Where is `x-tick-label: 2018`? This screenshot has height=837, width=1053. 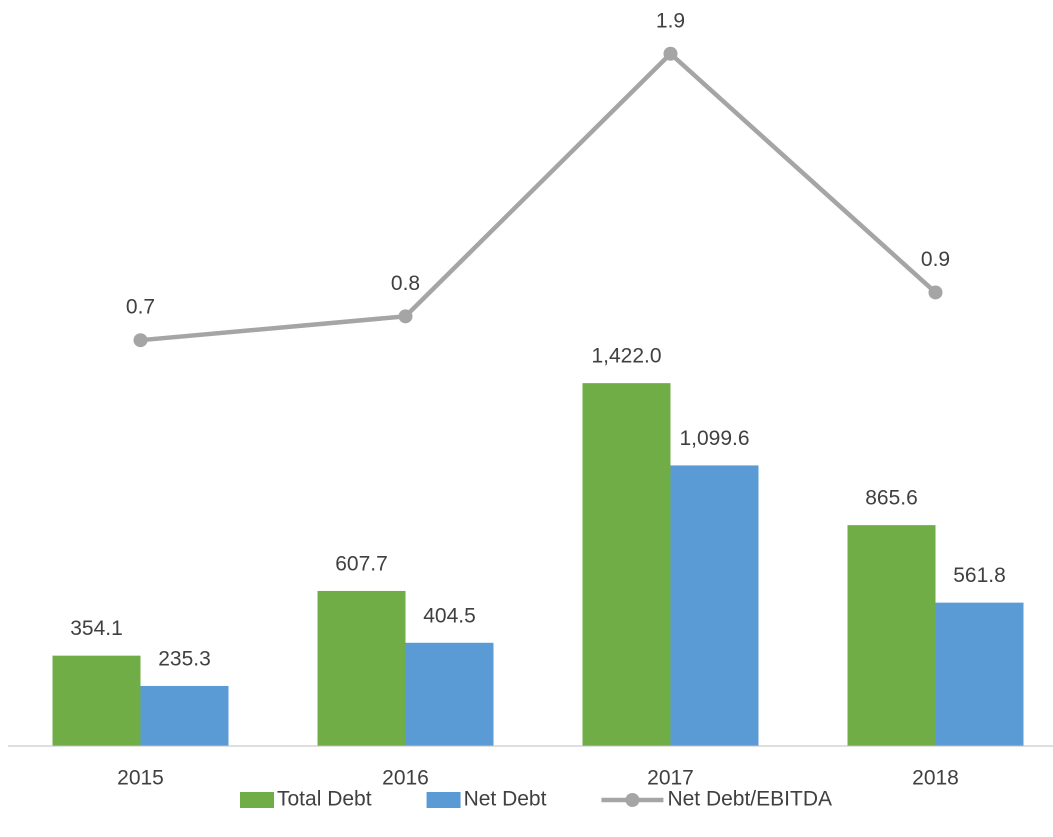 x-tick-label: 2018 is located at coordinates (935, 778).